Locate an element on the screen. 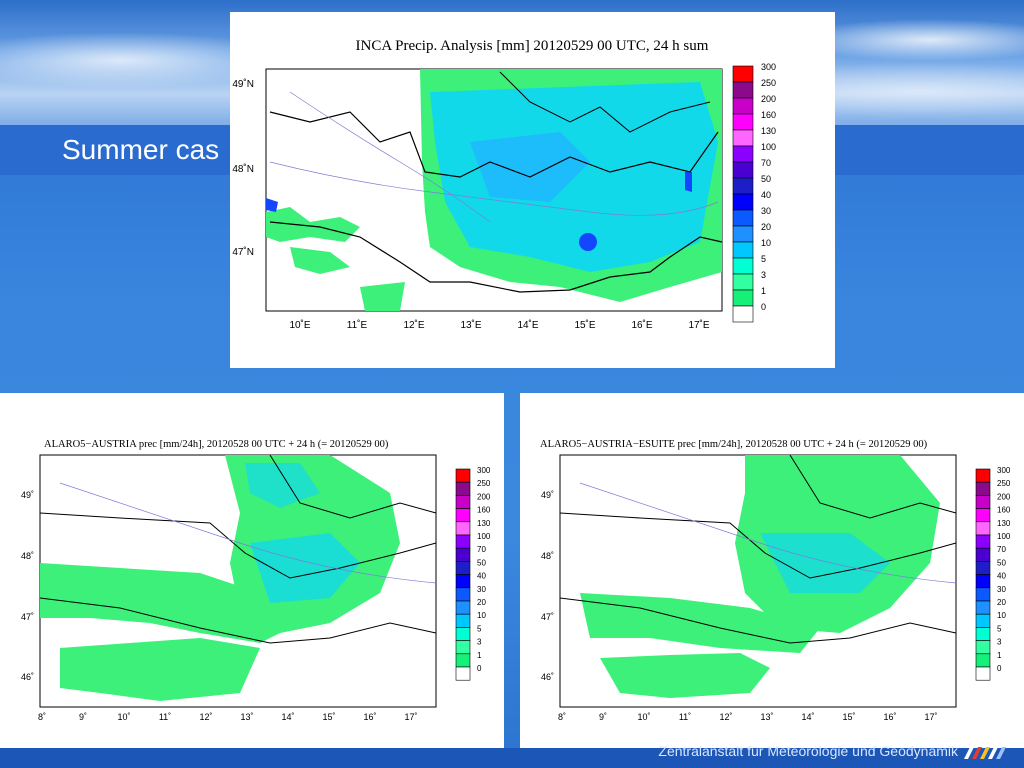 The image size is (1024, 768). alaro-colorbar-label-0: 300 is located at coordinates (484, 470).